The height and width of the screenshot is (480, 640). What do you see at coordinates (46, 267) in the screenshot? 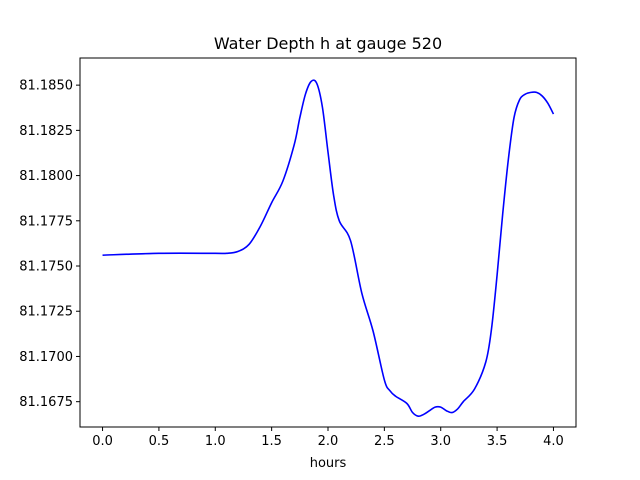
I see `y-tick-label: 81.1750` at bounding box center [46, 267].